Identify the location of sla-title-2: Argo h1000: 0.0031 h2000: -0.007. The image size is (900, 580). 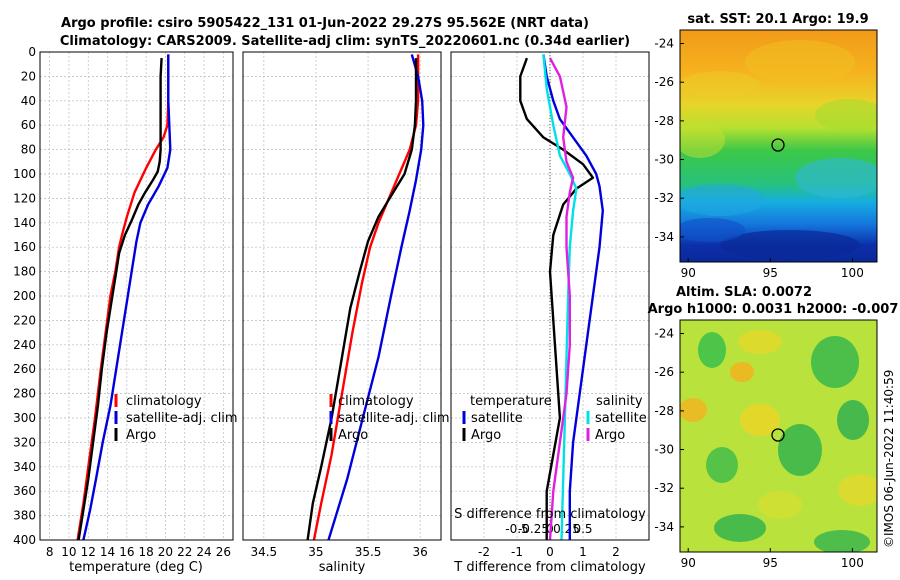
(773, 309).